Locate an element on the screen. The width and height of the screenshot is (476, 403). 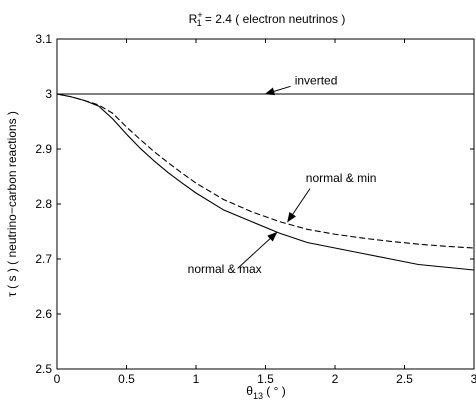
chart-title: R+ 1 = 2.4 ( electron neutrinos ) is located at coordinates (267, 19).